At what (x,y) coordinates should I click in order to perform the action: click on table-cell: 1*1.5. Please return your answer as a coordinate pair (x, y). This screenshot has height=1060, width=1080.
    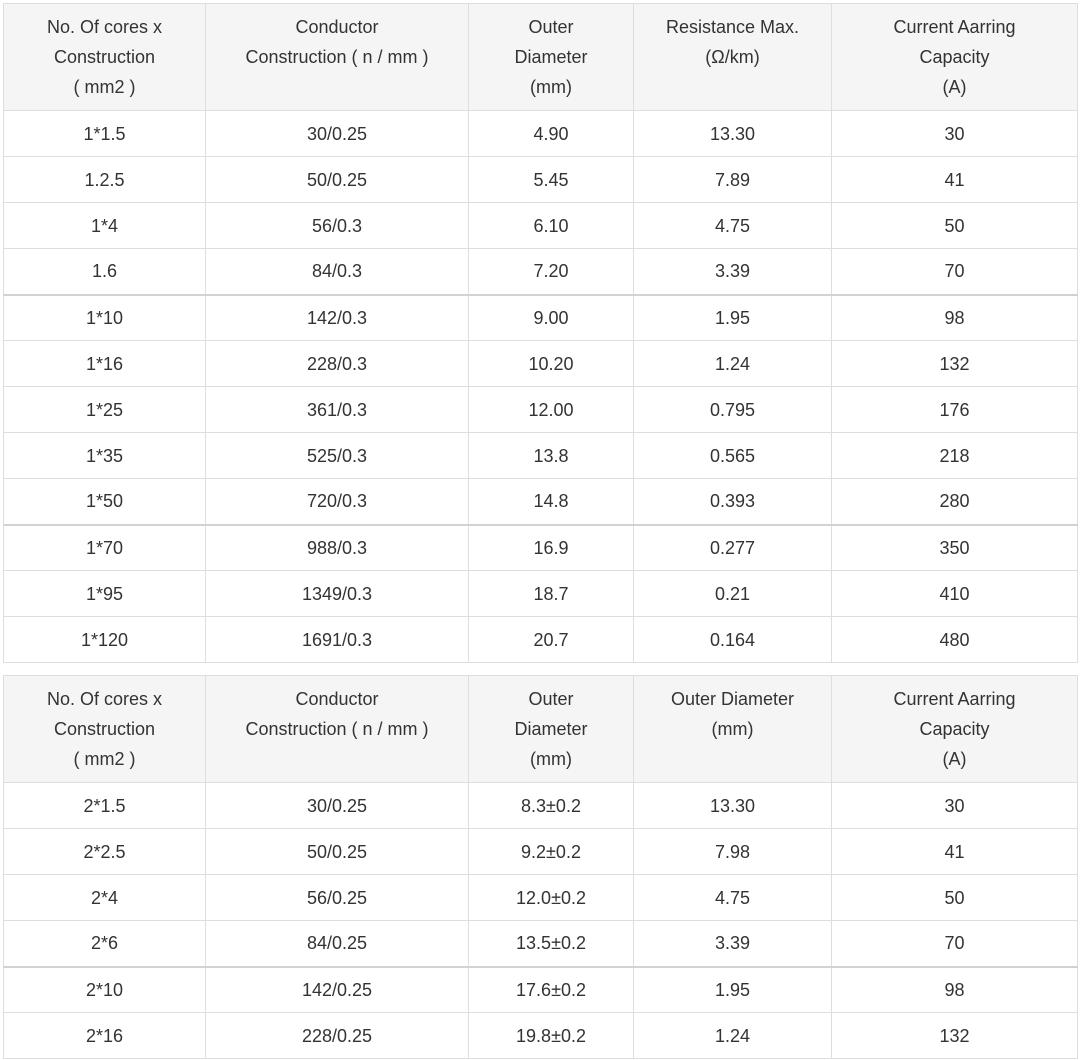
    Looking at the image, I should click on (104, 133).